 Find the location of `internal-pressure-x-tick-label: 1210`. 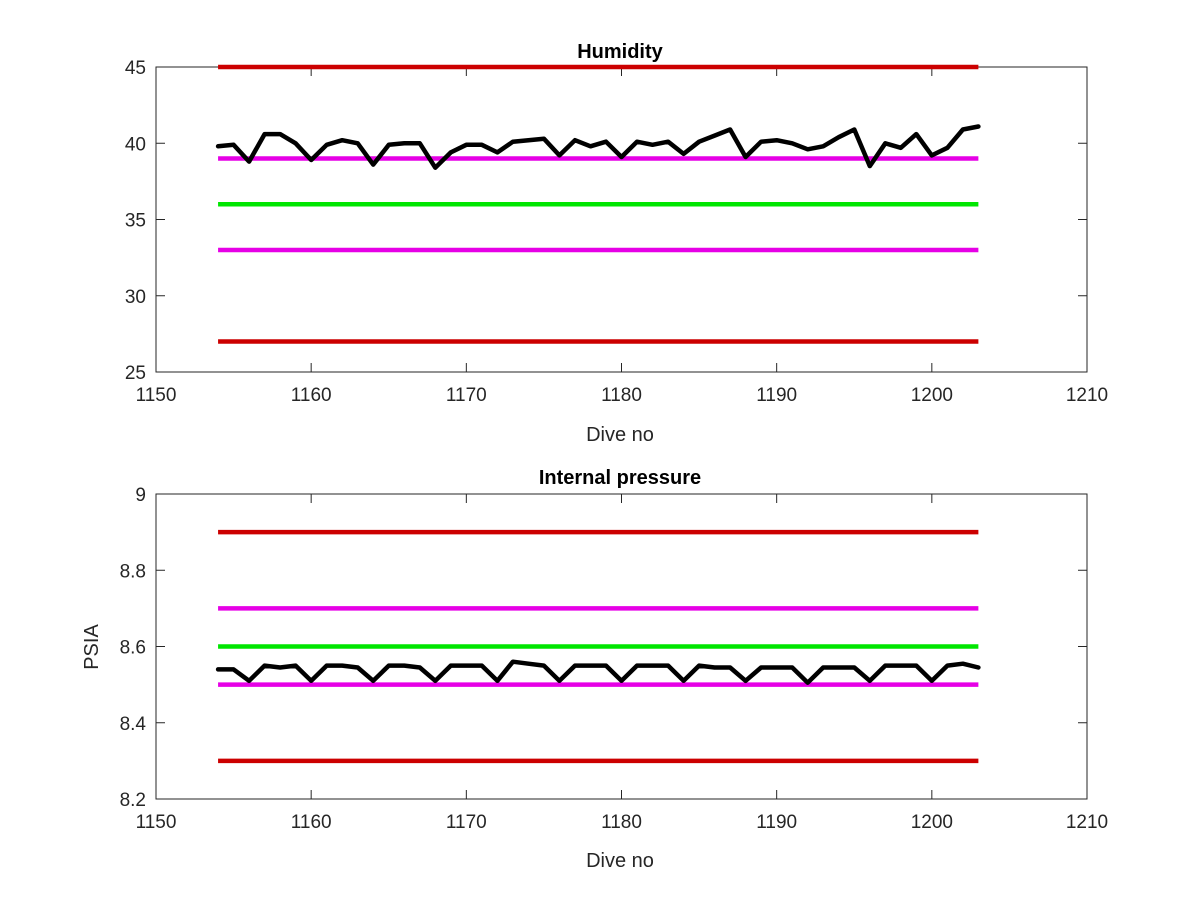

internal-pressure-x-tick-label: 1210 is located at coordinates (1087, 822).